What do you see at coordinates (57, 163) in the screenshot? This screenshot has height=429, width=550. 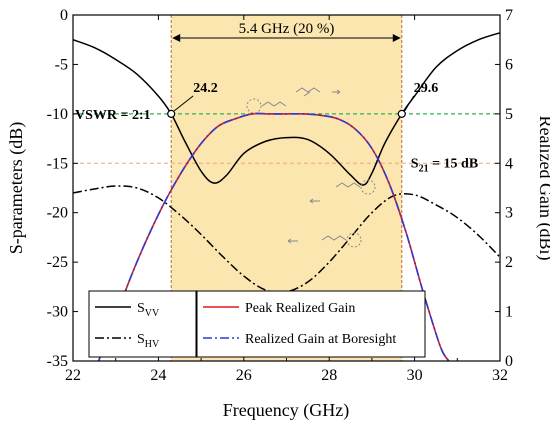 I see `y-left-tick-label: -15` at bounding box center [57, 163].